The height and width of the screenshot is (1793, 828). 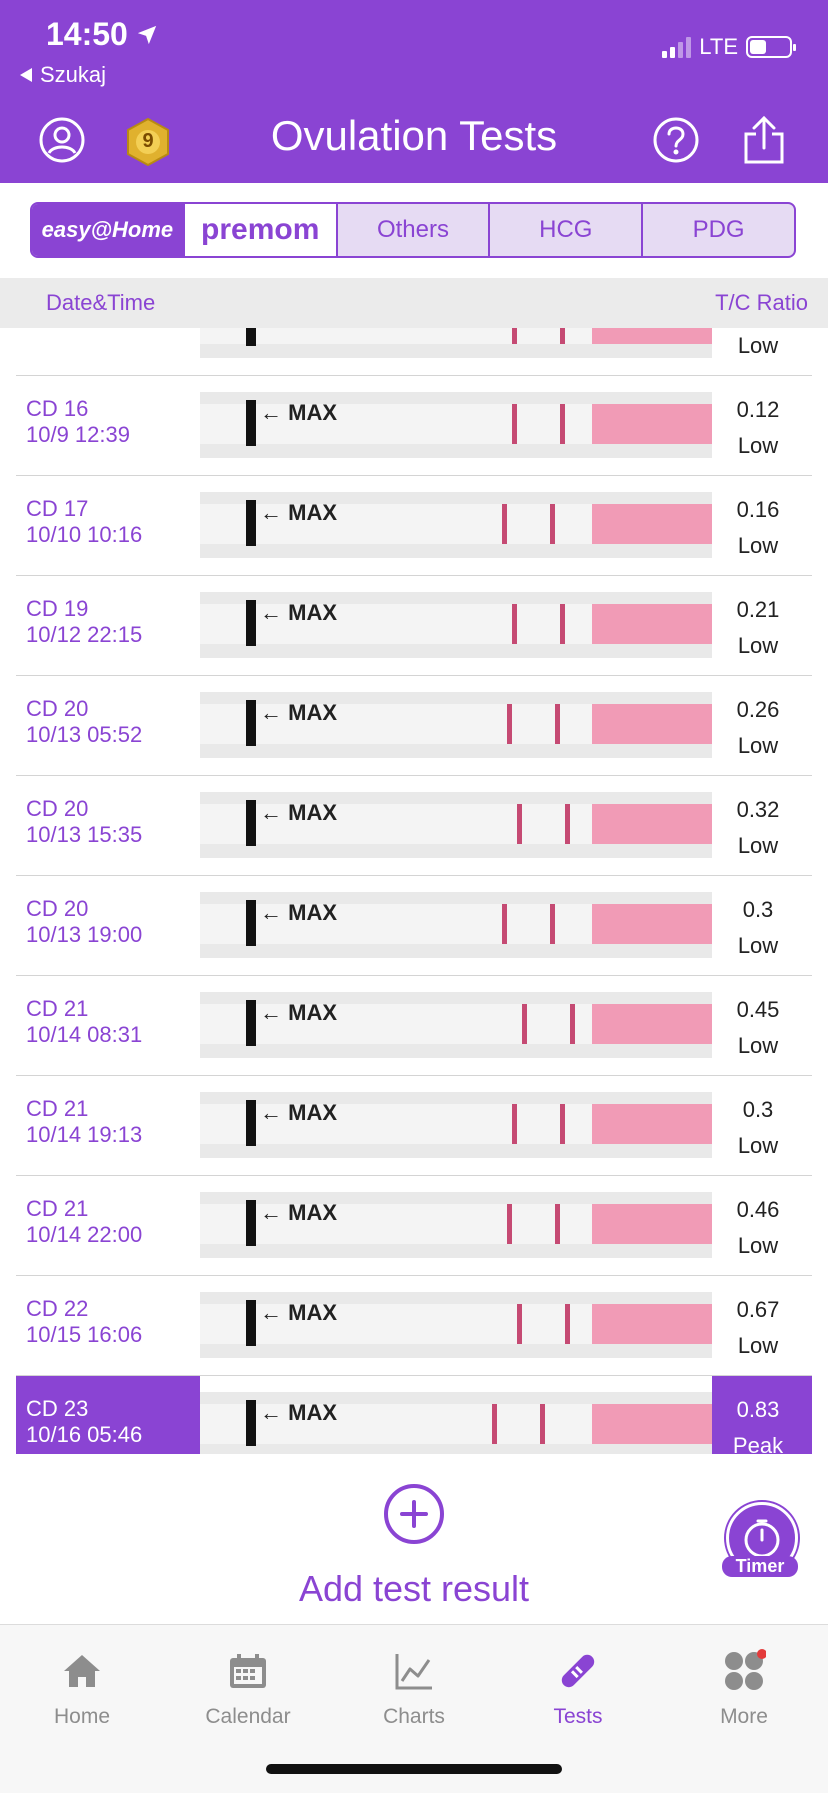 I want to click on table-row: CD 21 10/14 19:13 ← MAX 0.3 Low, so click(x=414, y=1126).